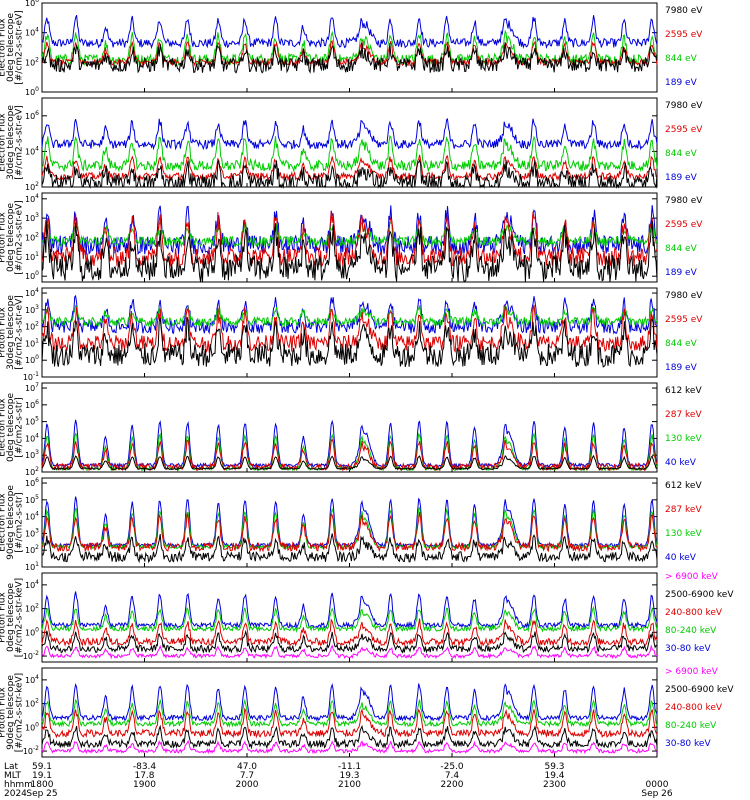 The width and height of the screenshot is (750, 800). I want to click on y-tick-exponent: -2, so click(36, 748).